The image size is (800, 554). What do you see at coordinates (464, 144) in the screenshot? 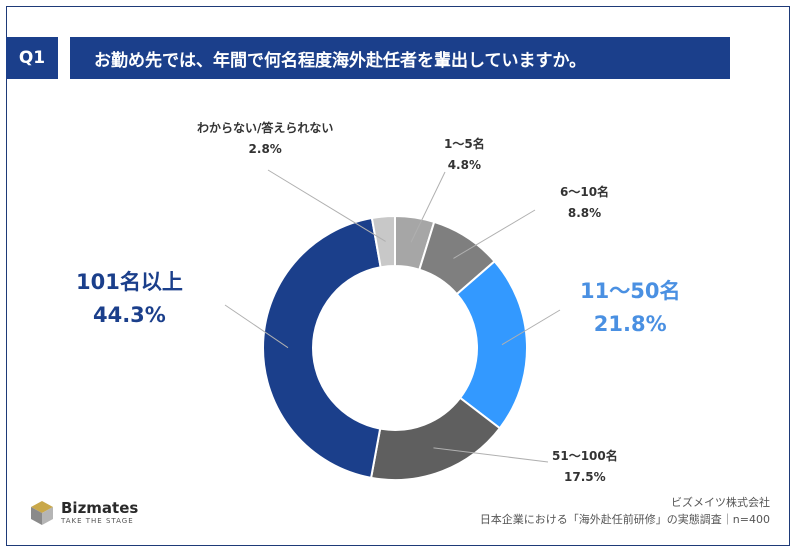
I see `label-1-5-name: 1～5名` at bounding box center [464, 144].